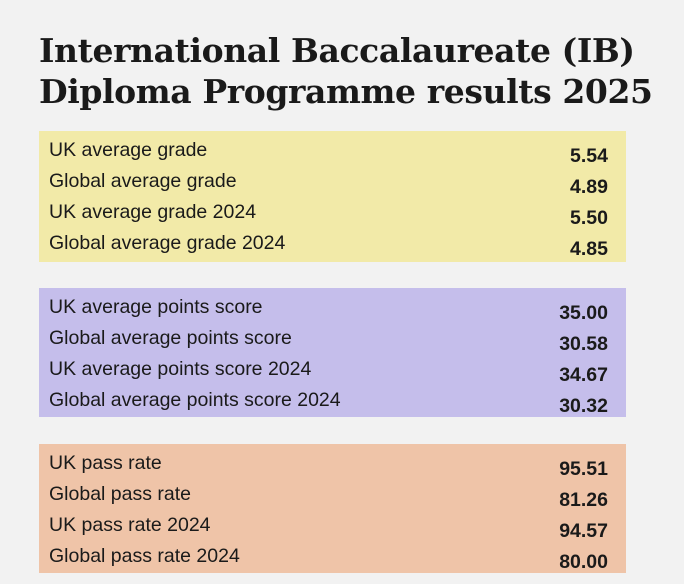 Image resolution: width=684 pixels, height=584 pixels. What do you see at coordinates (328, 182) in the screenshot?
I see `table-row: Global average grade 4.89` at bounding box center [328, 182].